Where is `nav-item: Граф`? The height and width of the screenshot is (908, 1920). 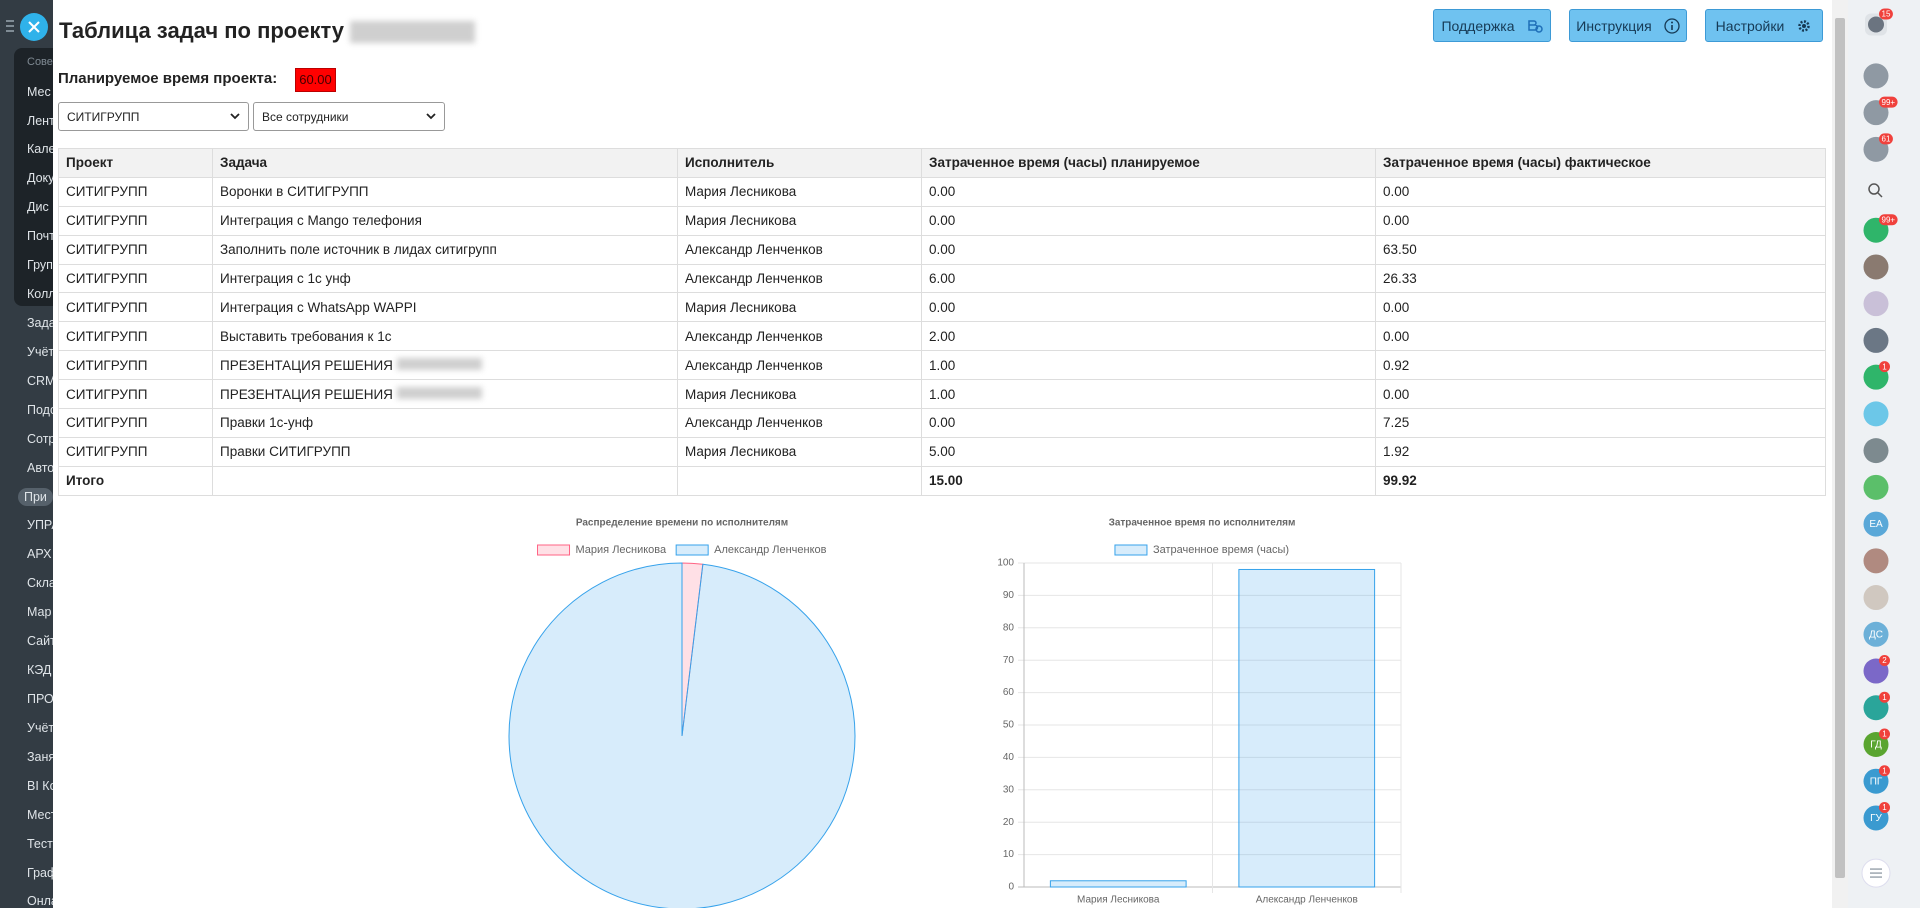
nav-item: Граф is located at coordinates (40, 872).